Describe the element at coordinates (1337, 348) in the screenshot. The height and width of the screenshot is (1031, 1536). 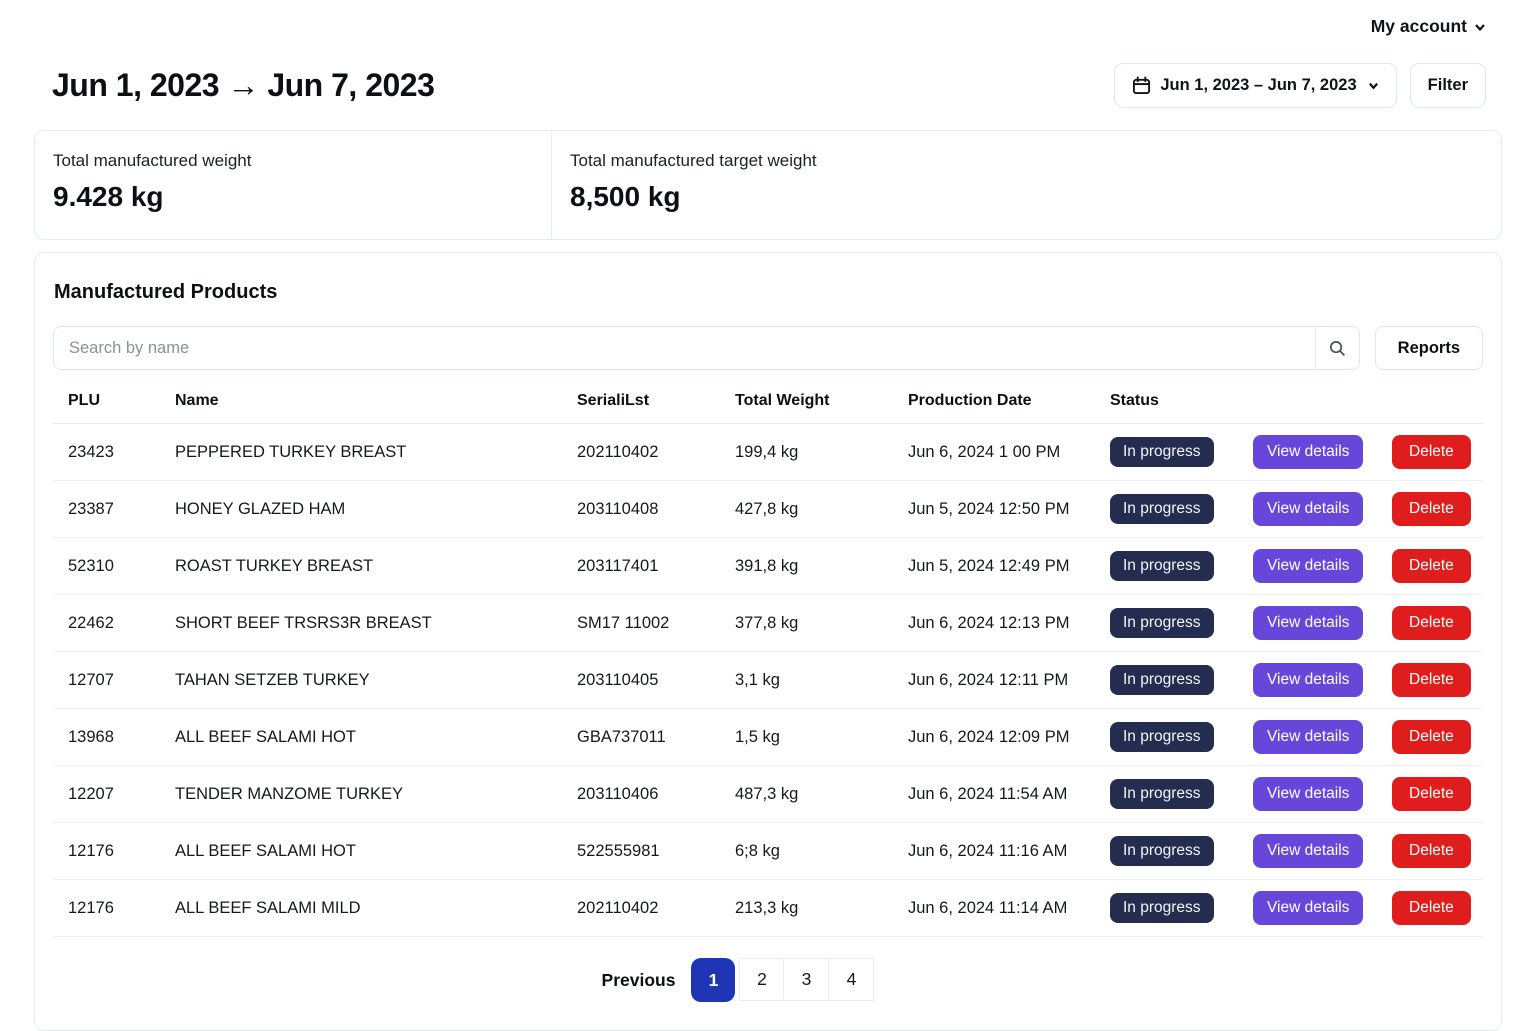
I see `search-button` at that location.